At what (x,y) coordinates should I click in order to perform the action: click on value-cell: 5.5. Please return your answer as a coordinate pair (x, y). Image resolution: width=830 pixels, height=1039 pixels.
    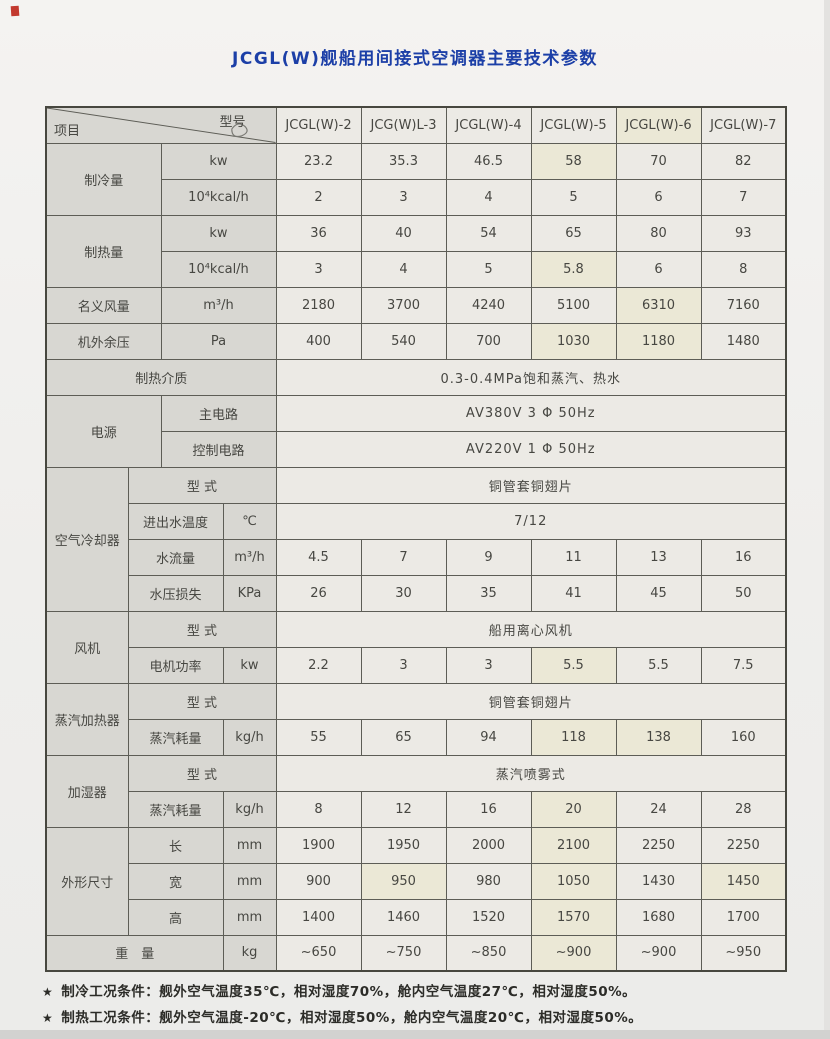
    Looking at the image, I should click on (658, 665).